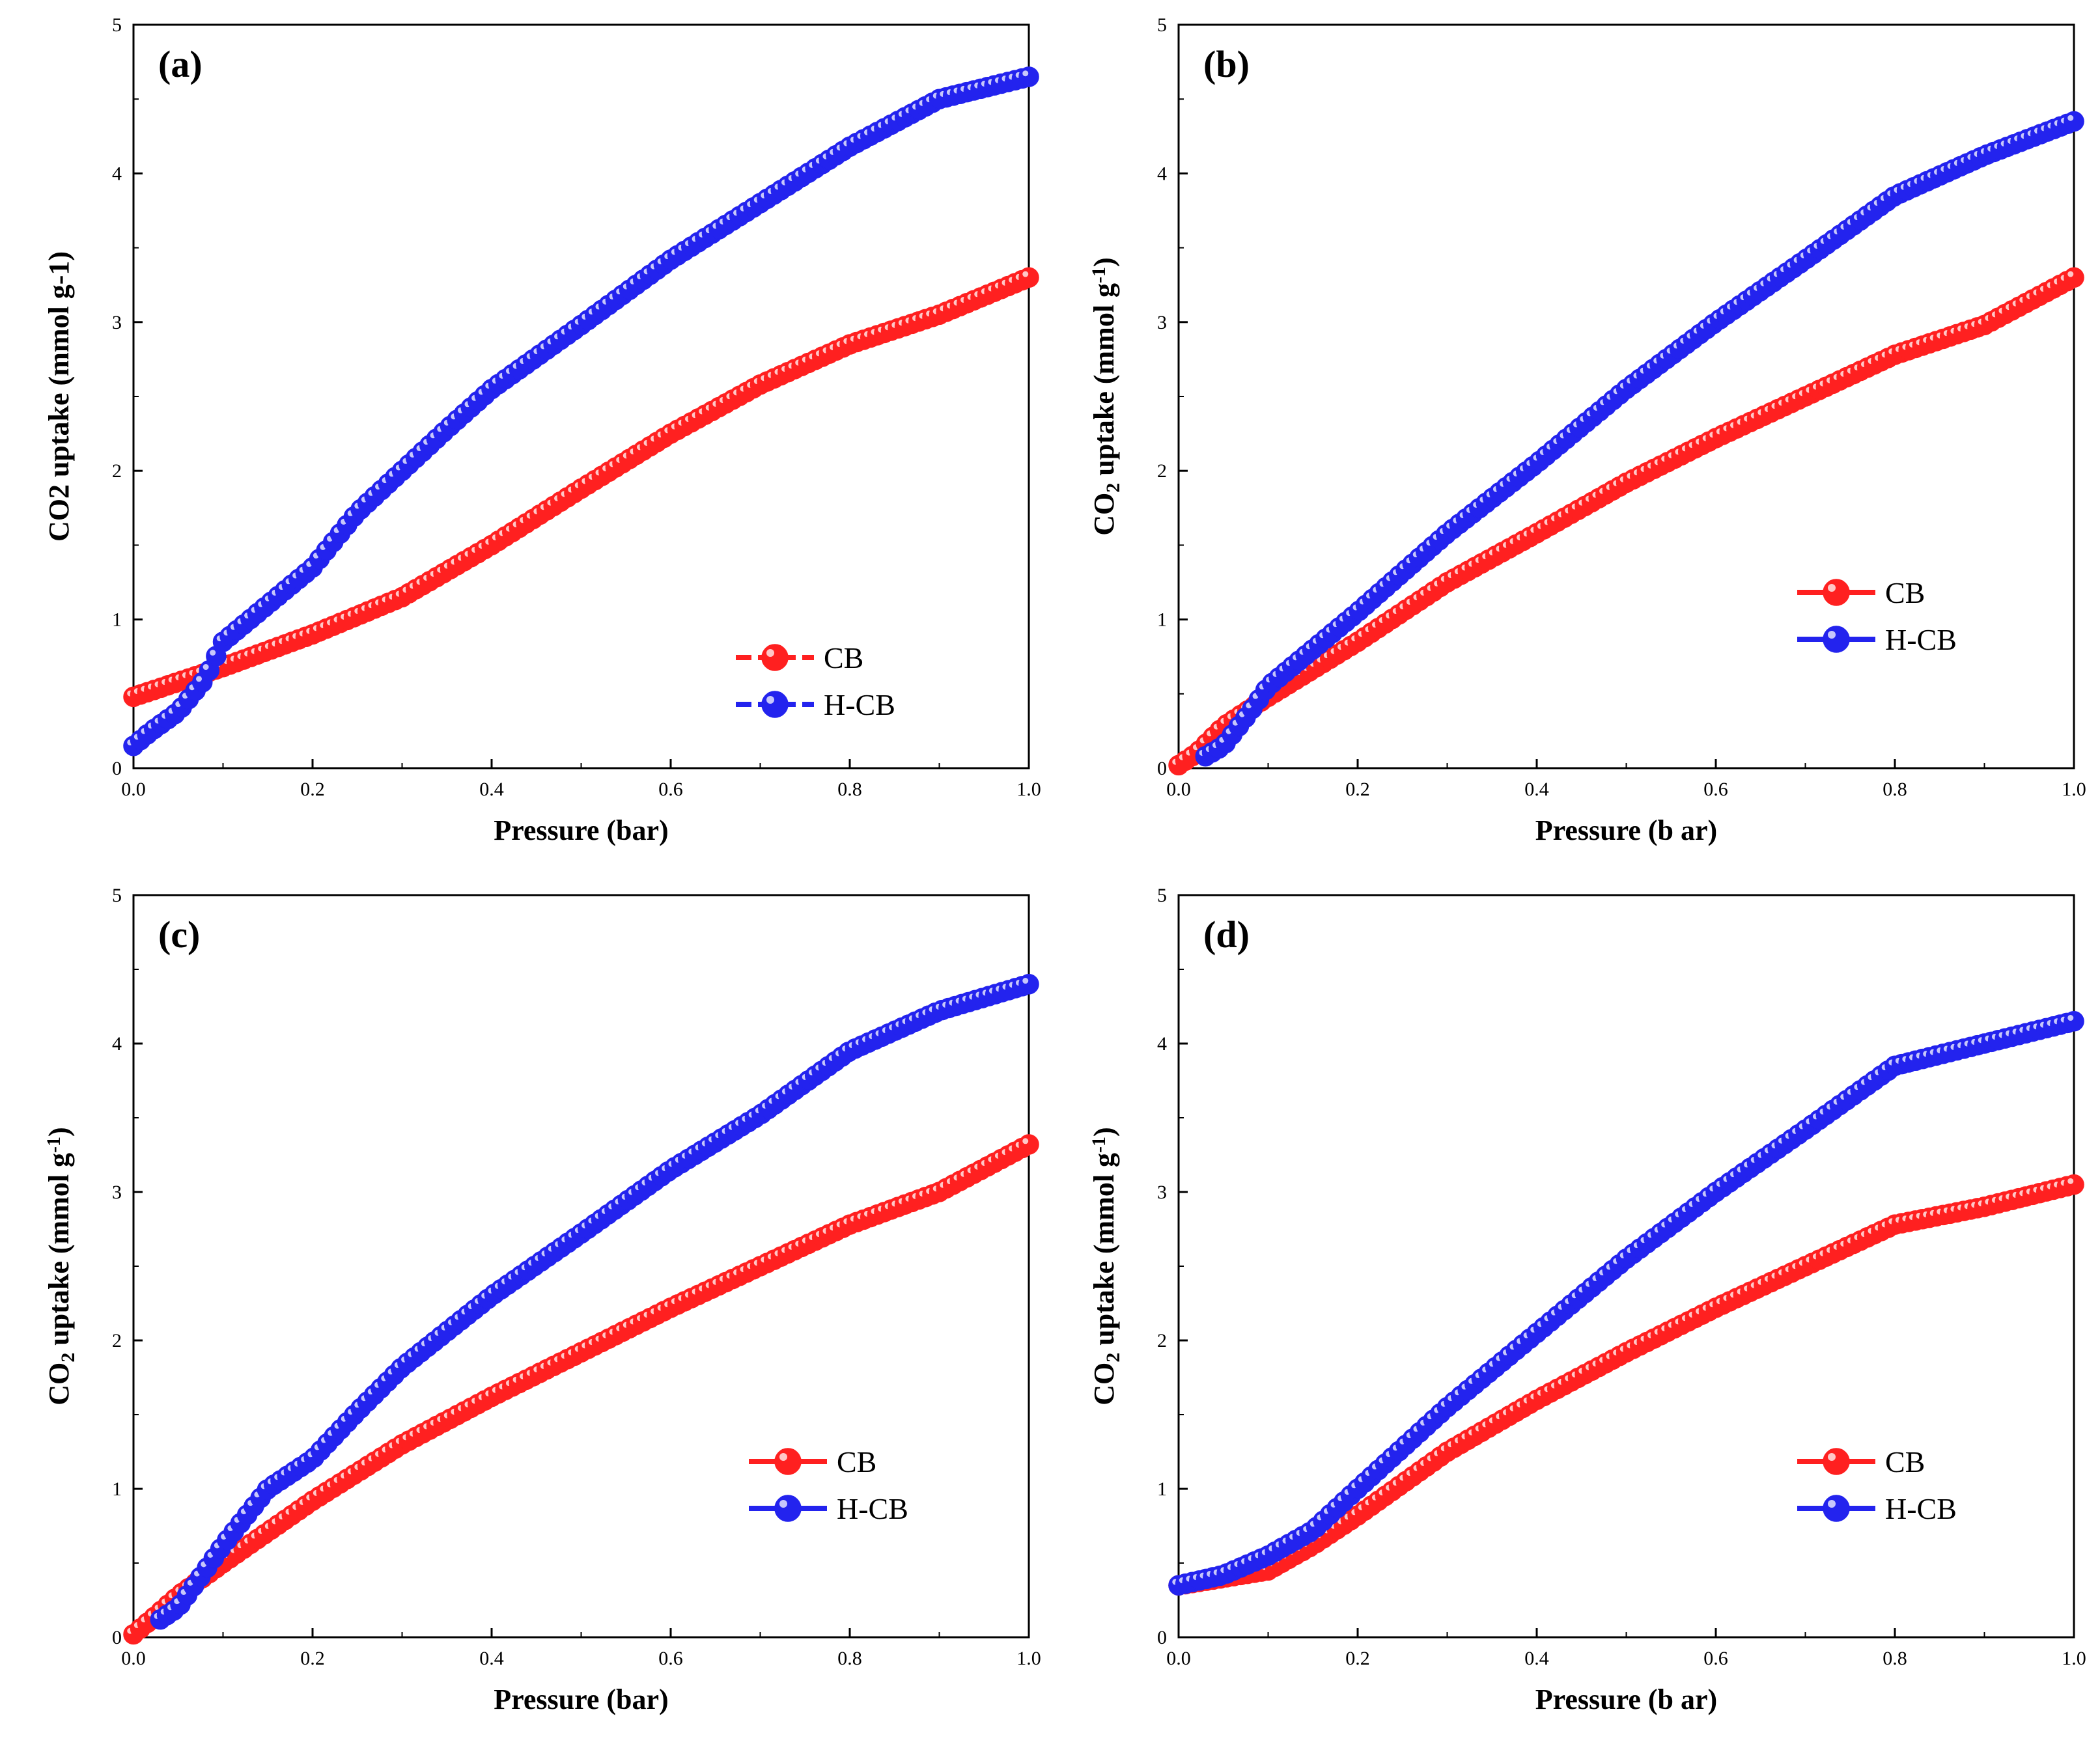 The height and width of the screenshot is (1759, 2100). Describe the element at coordinates (1227, 64) in the screenshot. I see `panel-label: (b)` at that location.